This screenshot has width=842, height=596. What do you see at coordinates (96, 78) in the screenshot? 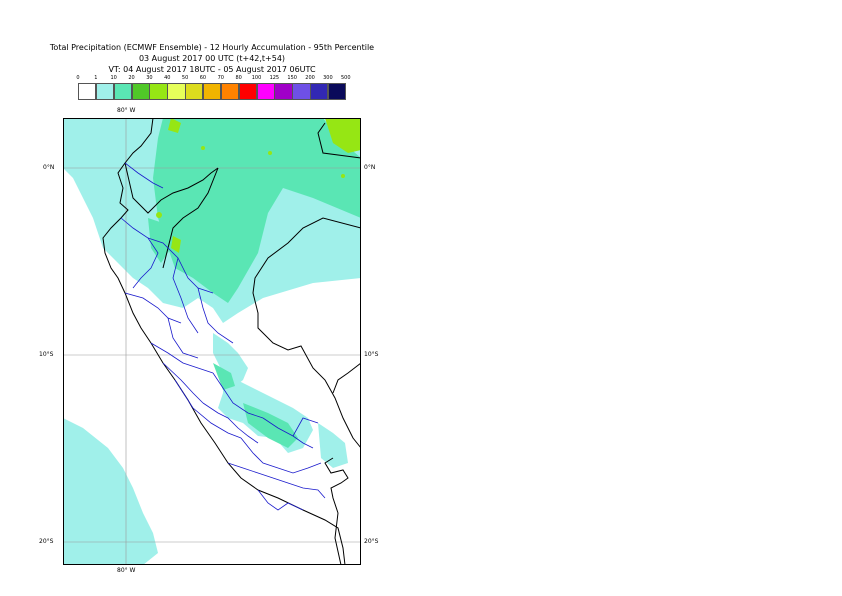
I see `legend-tick-label: 1` at bounding box center [96, 78].